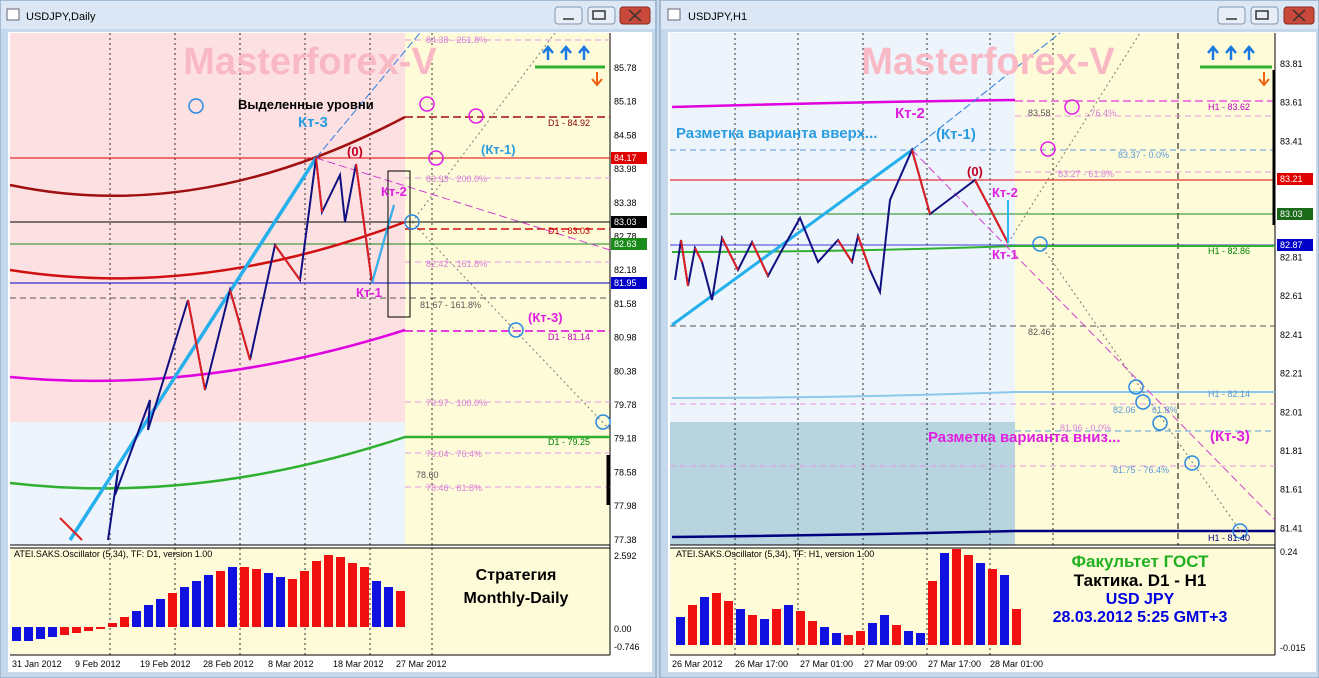 Image resolution: width=1319 pixels, height=678 pixels. What do you see at coordinates (498, 149) in the screenshot?
I see `annotation: (Кт-1)` at bounding box center [498, 149].